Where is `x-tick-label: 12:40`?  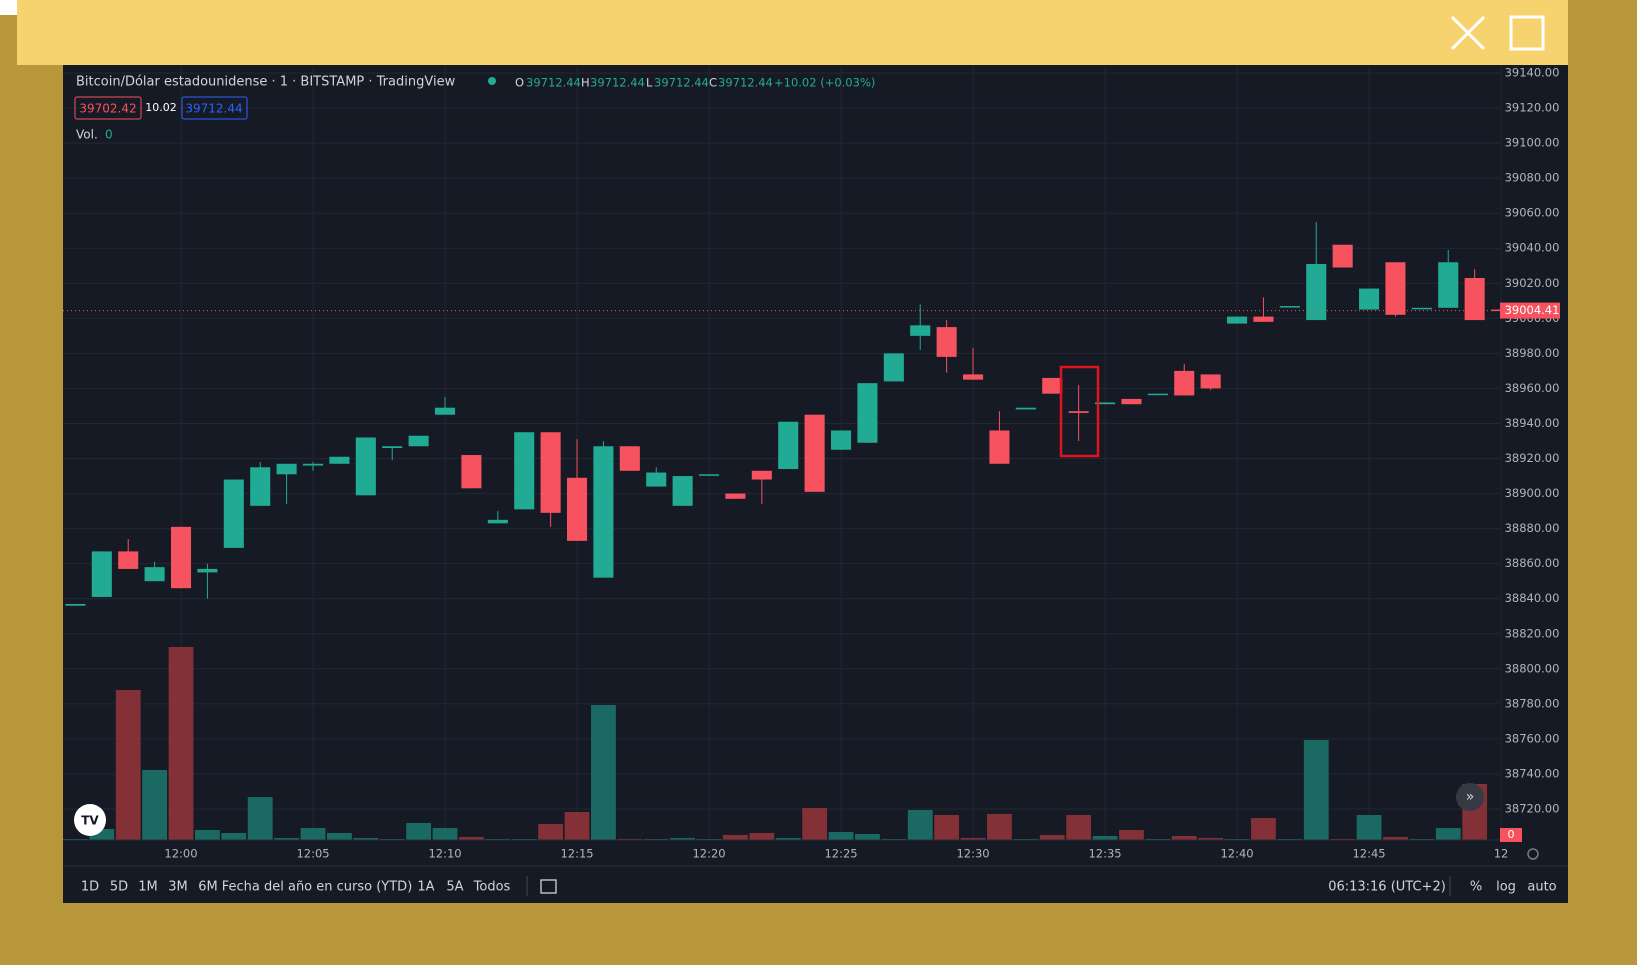
x-tick-label: 12:40 is located at coordinates (1236, 854).